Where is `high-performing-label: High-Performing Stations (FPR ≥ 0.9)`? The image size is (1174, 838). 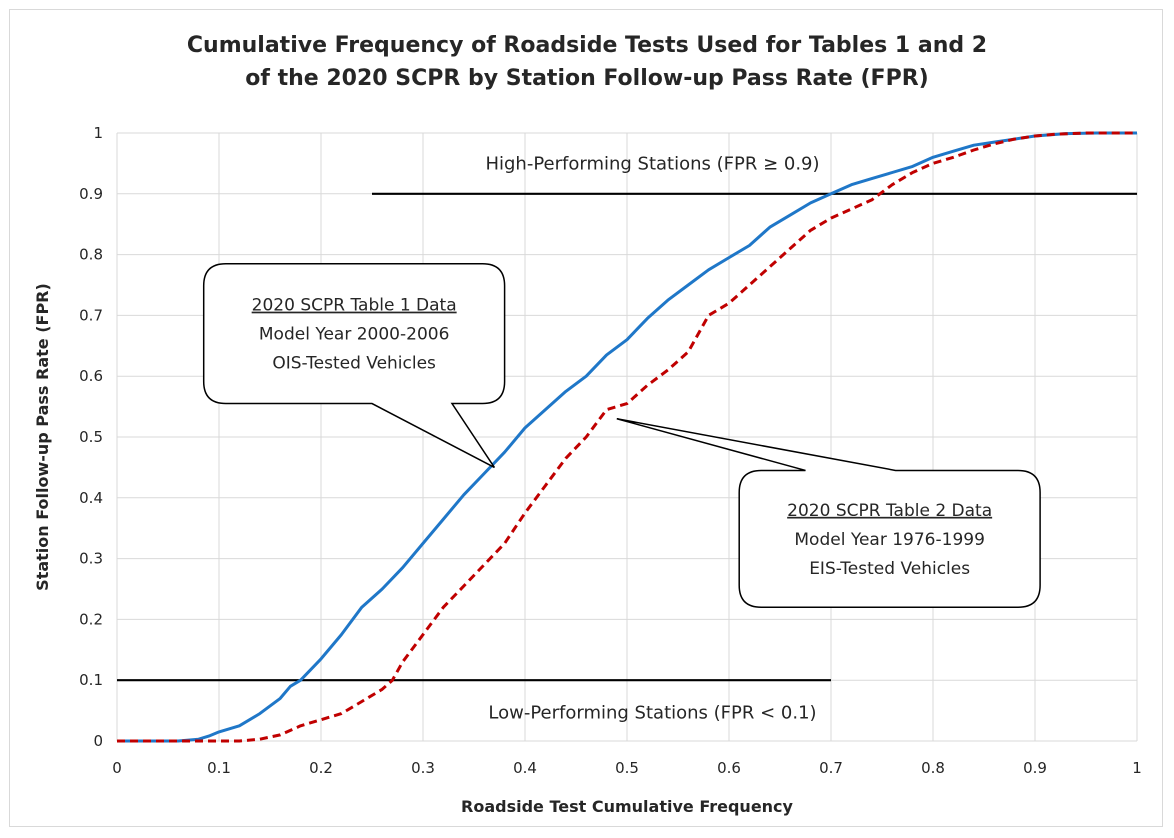 high-performing-label: High-Performing Stations (FPR ≥ 0.9) is located at coordinates (652, 163).